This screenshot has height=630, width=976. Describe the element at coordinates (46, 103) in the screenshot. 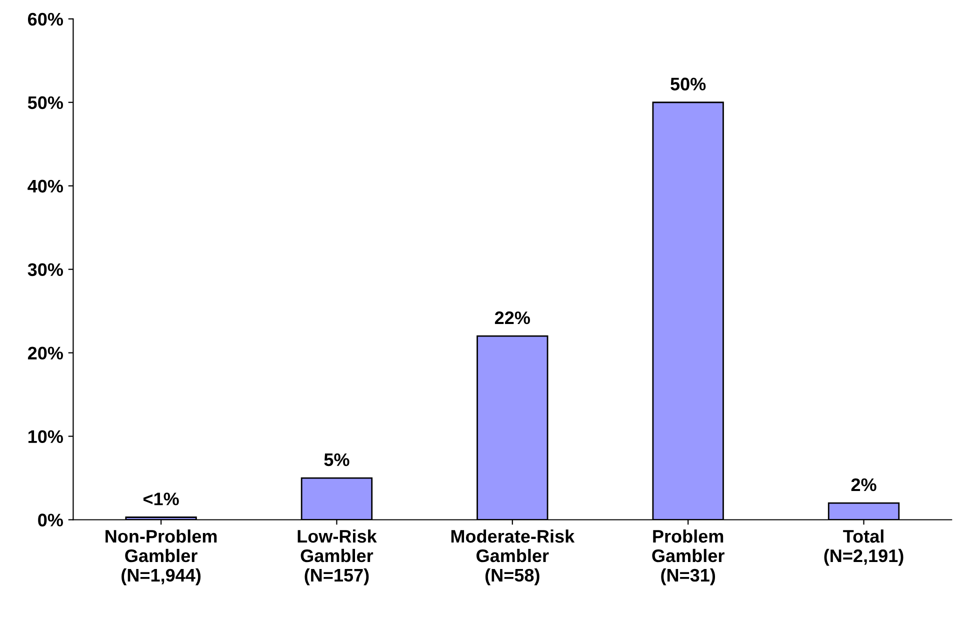

I see `y-tick-label: 50%` at that location.